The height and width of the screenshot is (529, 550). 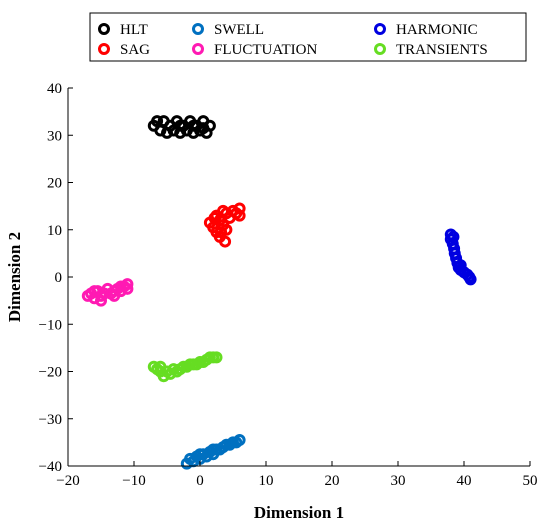 I want to click on y-axis-title: Dimension 2, so click(x=14, y=277).